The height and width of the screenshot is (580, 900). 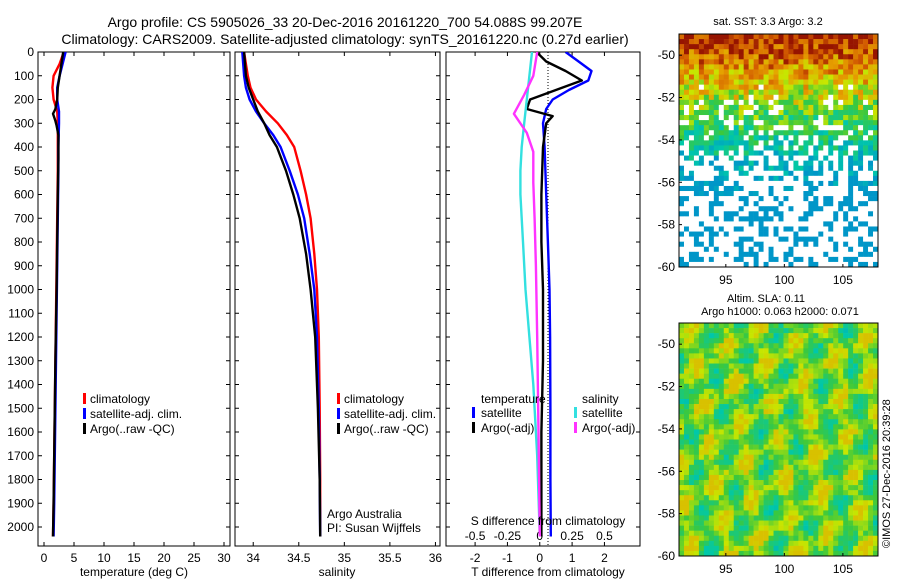 What do you see at coordinates (84, 398) in the screenshot?
I see `legend-swatch-climatology` at bounding box center [84, 398].